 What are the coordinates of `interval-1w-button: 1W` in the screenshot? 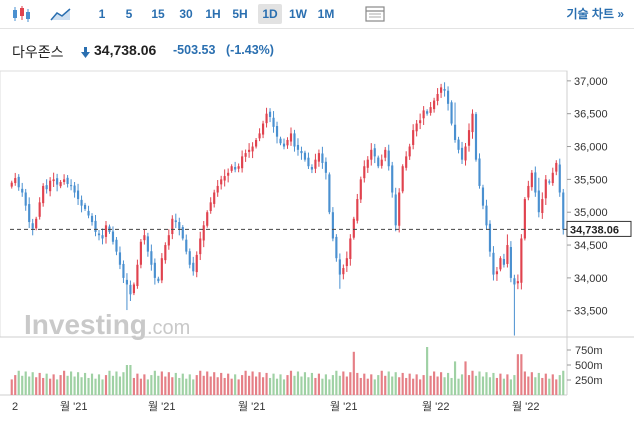 It's located at (298, 14).